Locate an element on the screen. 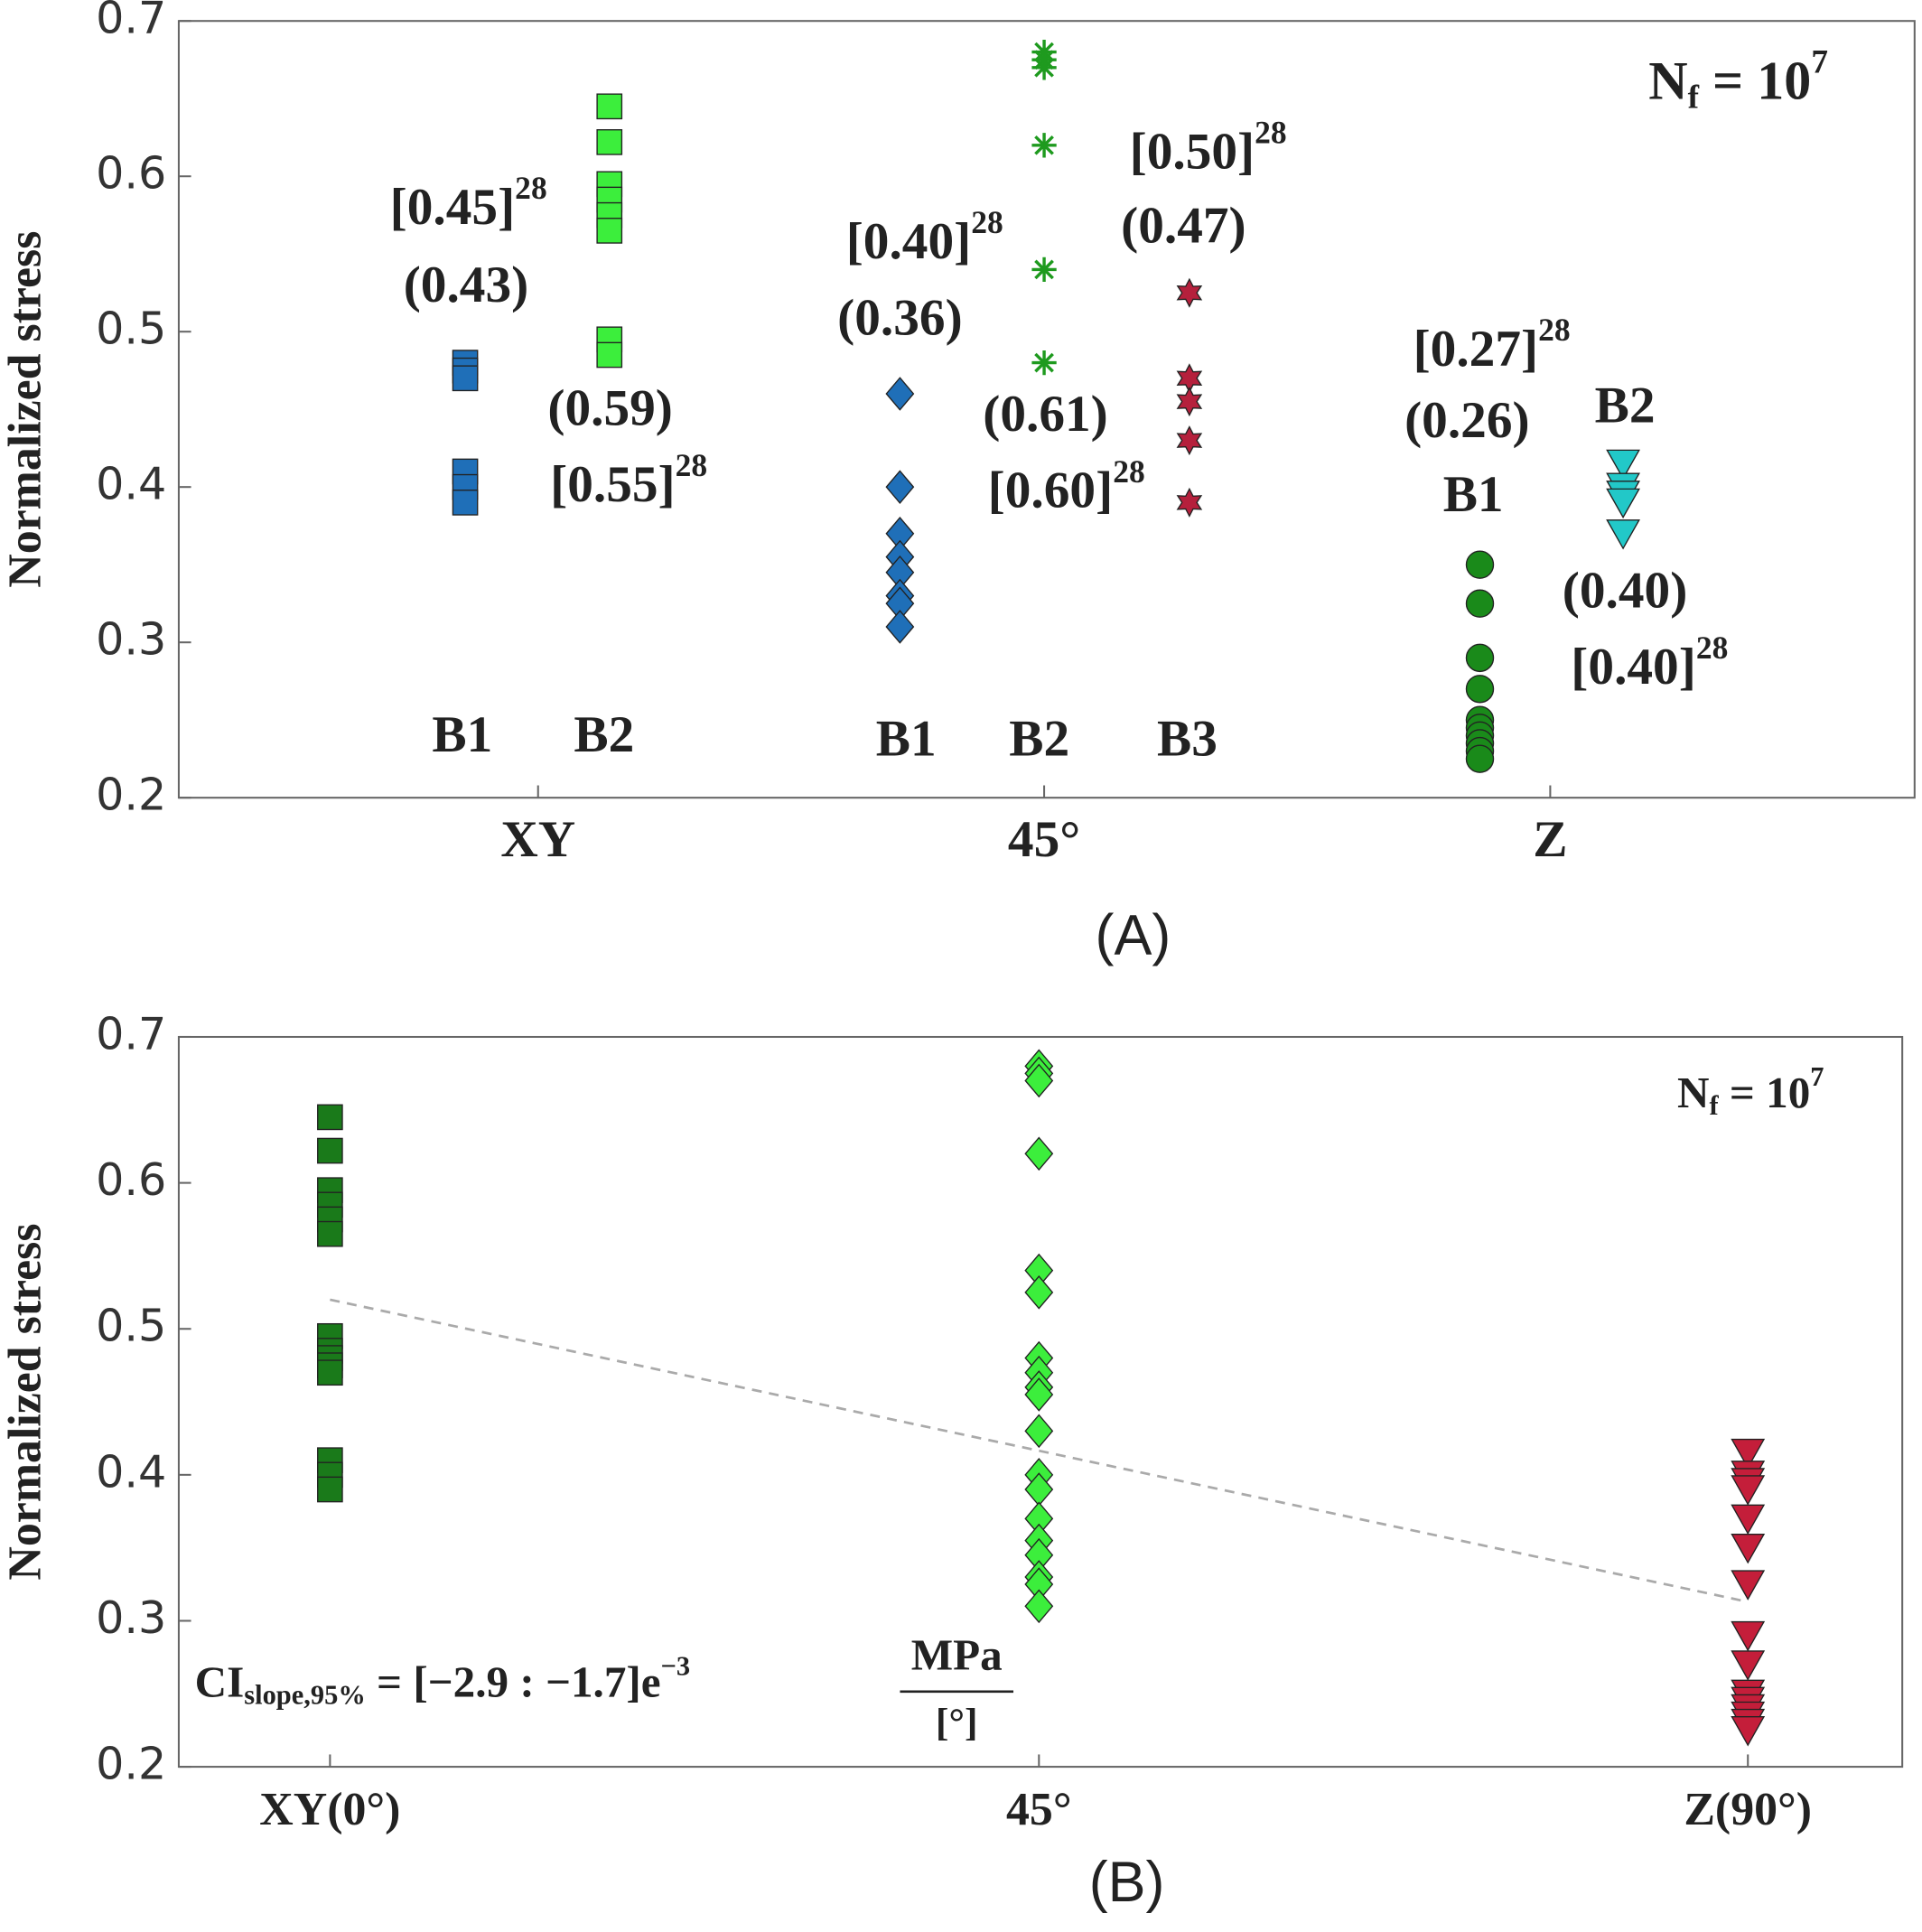 The width and height of the screenshot is (1922, 1932). x-tick-label: Z(90°) is located at coordinates (1748, 1810).